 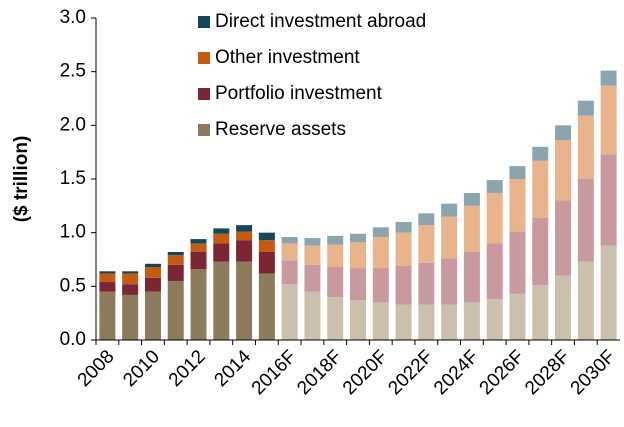 I want to click on x-tick-label: 2022F, so click(x=410, y=372).